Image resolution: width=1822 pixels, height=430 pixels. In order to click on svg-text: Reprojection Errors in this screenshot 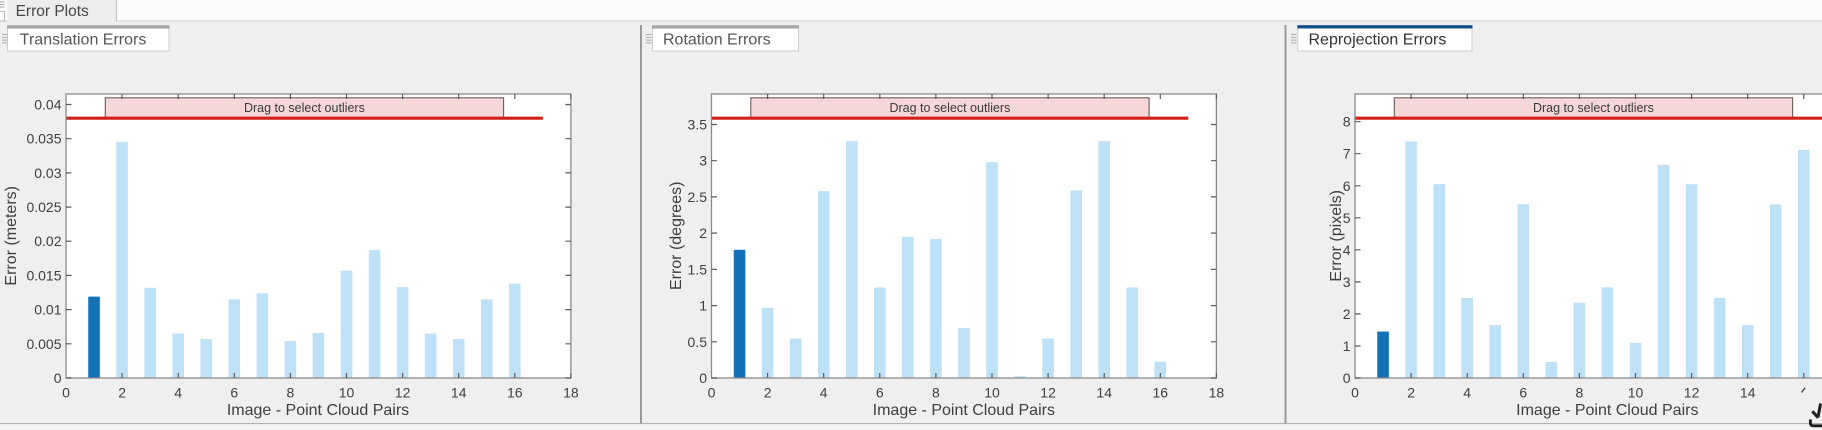, I will do `click(1378, 40)`.